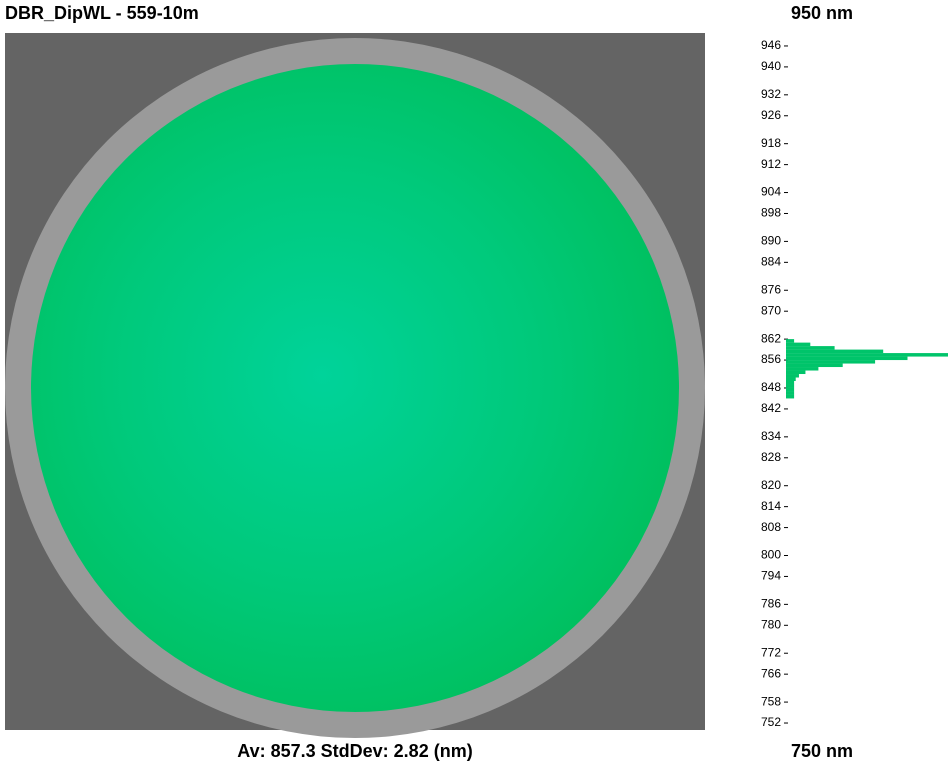  Describe the element at coordinates (771, 673) in the screenshot. I see `y-tick-label: 766` at that location.